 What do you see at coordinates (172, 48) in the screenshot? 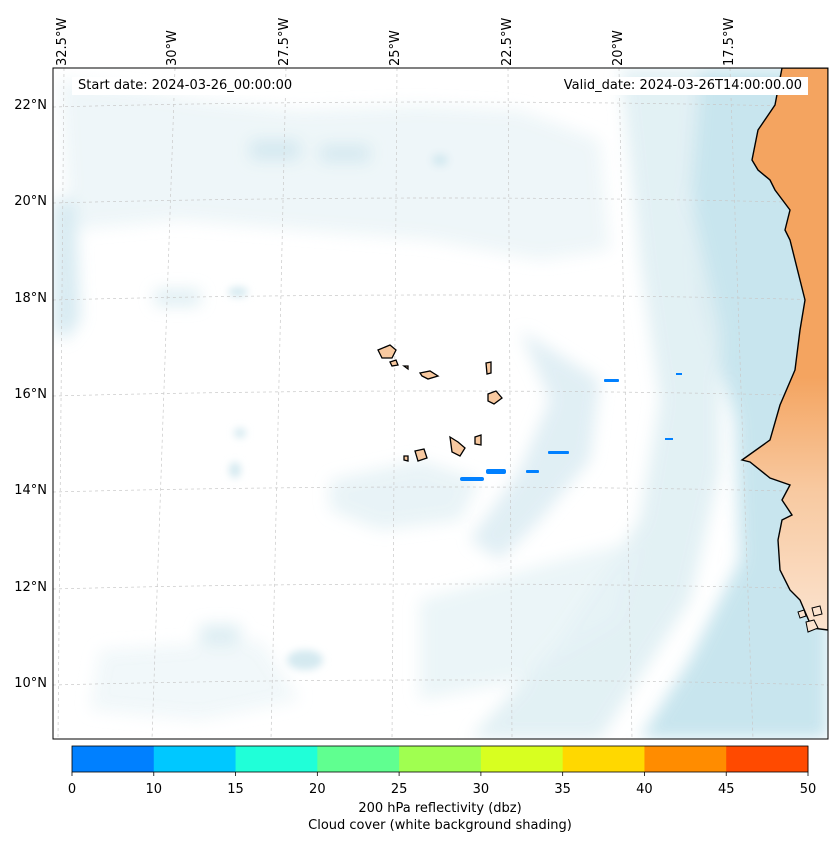
I see `lon-label-30w: 30°W` at bounding box center [172, 48].